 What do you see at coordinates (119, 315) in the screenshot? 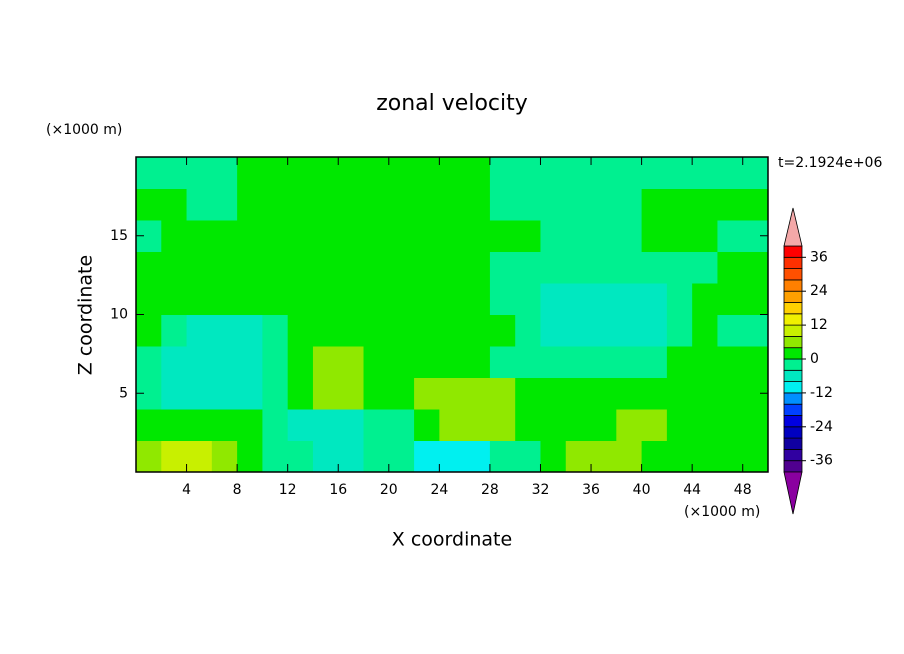
I see `y-tick-label: 10` at bounding box center [119, 315].